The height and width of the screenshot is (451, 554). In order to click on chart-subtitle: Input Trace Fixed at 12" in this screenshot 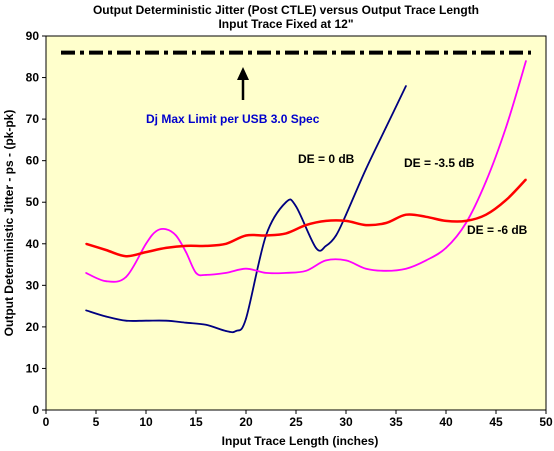, I will do `click(285, 24)`.